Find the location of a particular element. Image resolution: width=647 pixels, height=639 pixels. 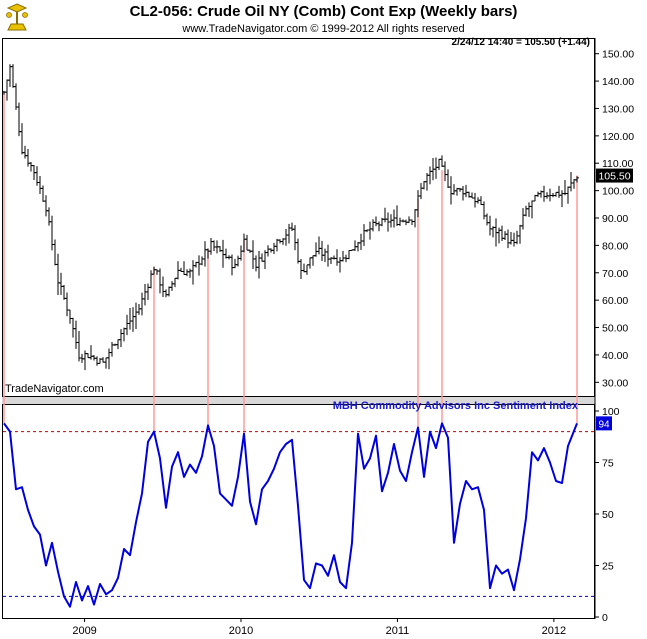

price-tick-label: 30.00 is located at coordinates (615, 383).